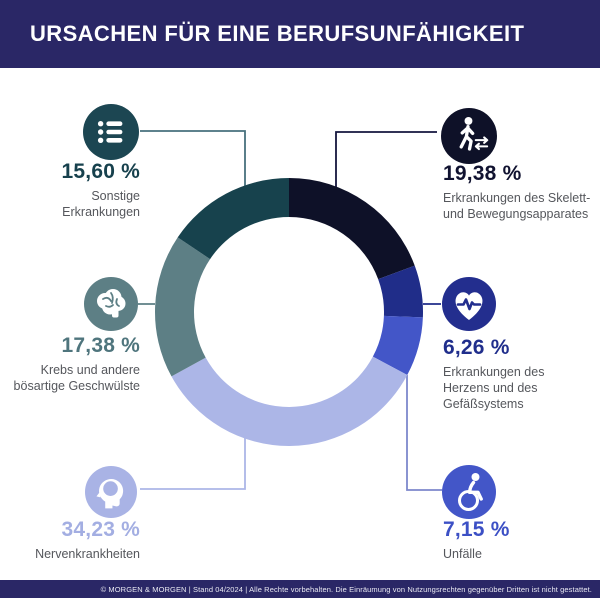 Image resolution: width=600 pixels, height=598 pixels. I want to click on pct-skelett-bewegungsapparat: 19,38 %, so click(482, 173).